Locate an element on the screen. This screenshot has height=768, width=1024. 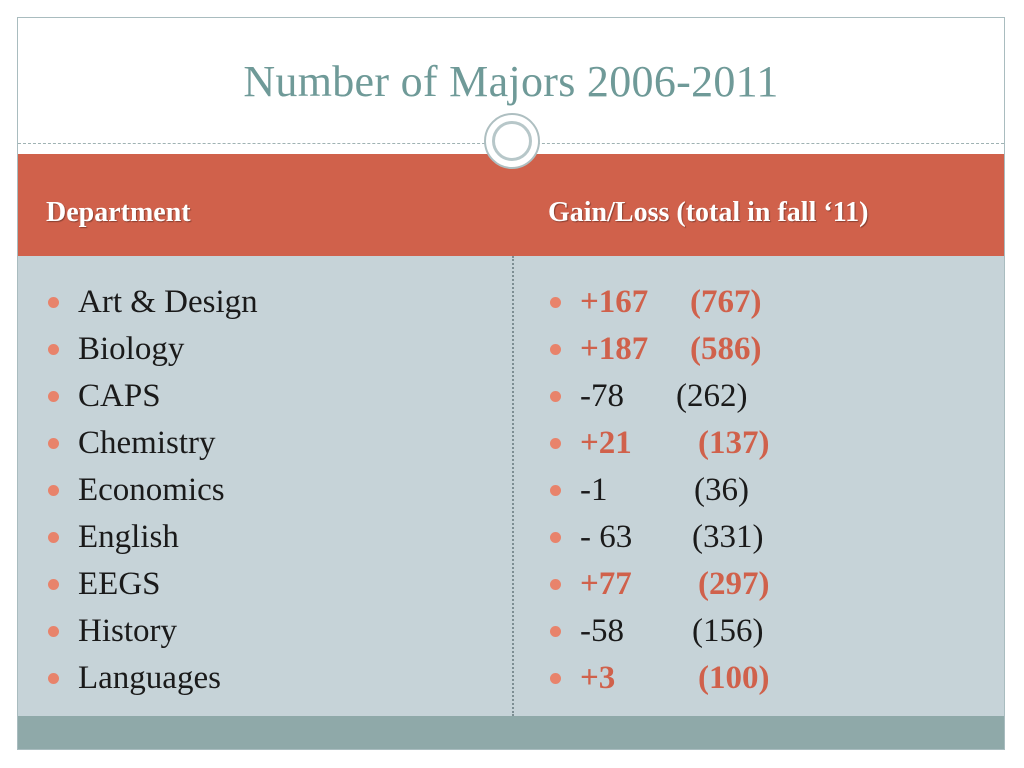
list-item: EEGS is located at coordinates (153, 589).